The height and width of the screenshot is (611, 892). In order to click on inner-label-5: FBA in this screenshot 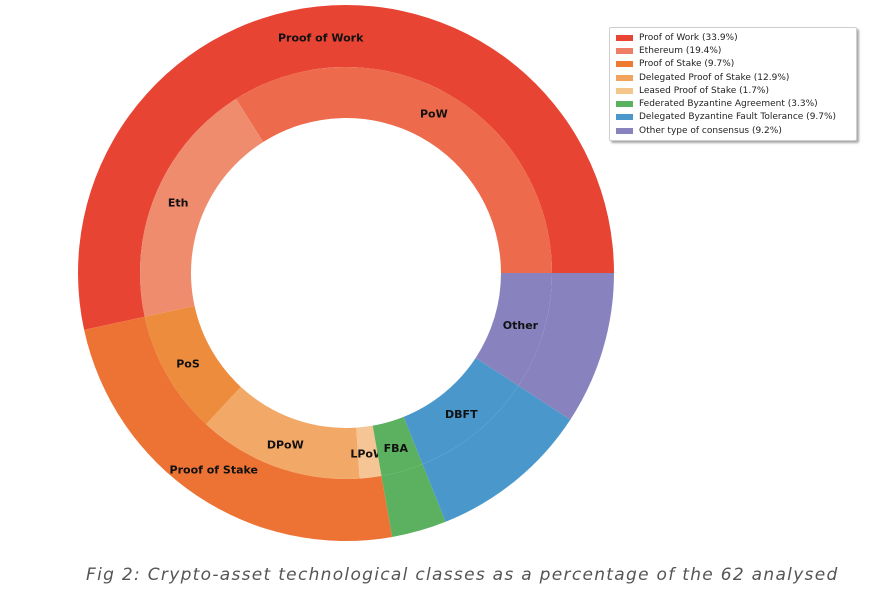, I will do `click(396, 448)`.